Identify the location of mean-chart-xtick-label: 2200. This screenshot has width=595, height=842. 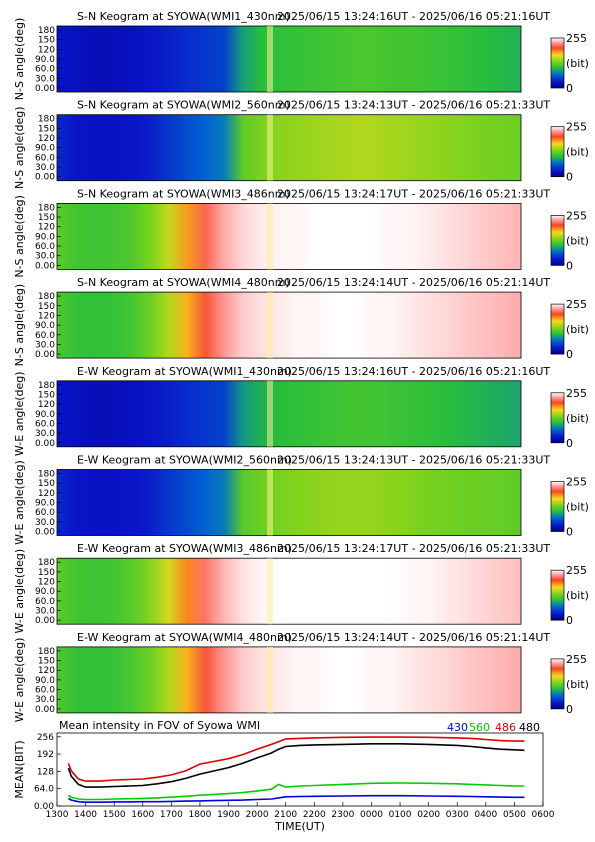
(314, 815).